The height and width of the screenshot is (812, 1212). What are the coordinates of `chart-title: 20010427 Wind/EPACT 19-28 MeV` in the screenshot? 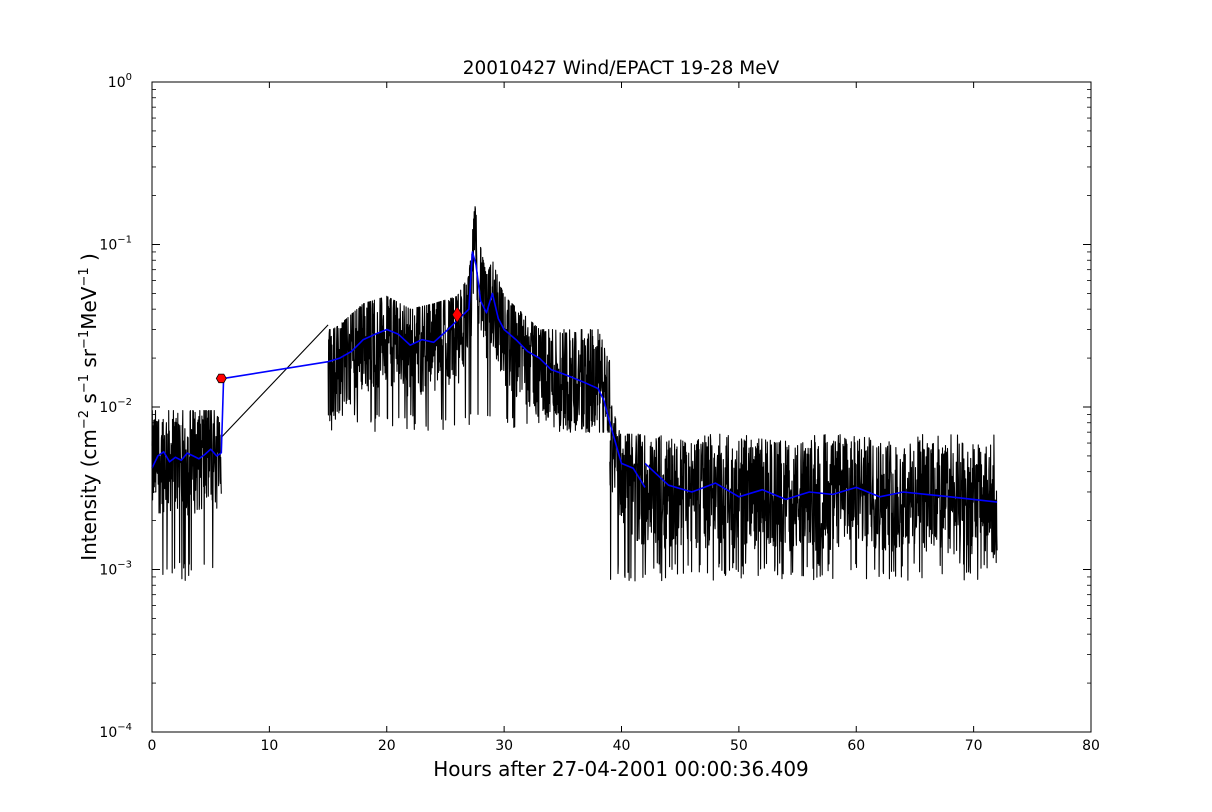 It's located at (621, 68).